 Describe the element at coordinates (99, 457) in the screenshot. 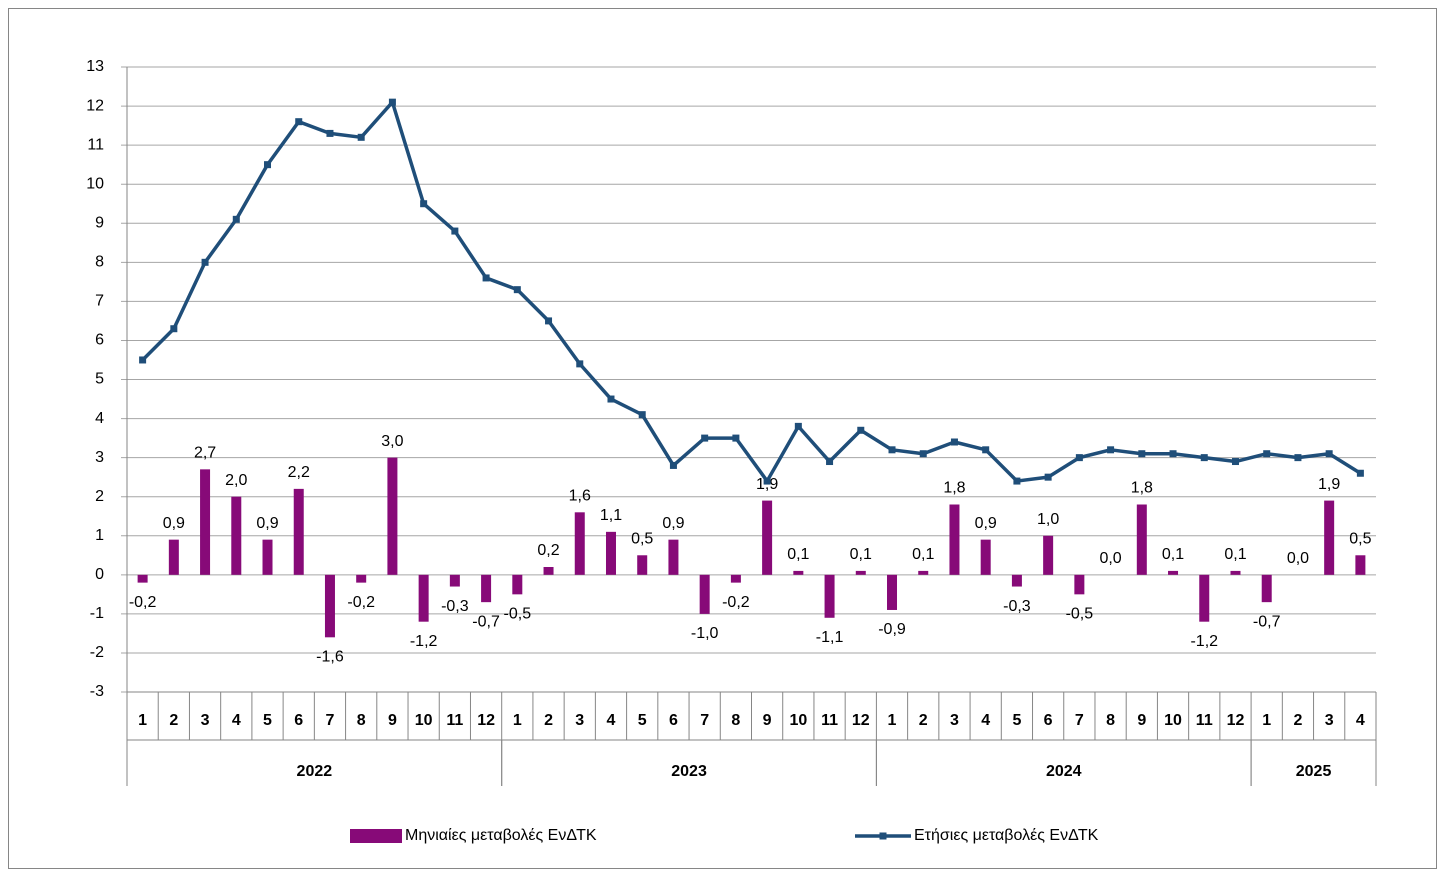

I see `y-tick-label: 3` at that location.